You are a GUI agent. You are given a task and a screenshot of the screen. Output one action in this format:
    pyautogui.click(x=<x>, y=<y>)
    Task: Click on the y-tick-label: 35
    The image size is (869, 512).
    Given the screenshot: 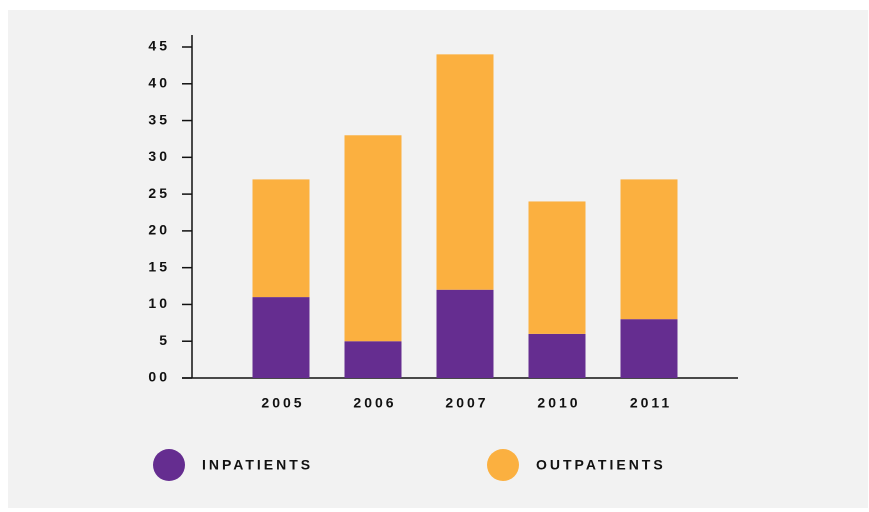 What is the action you would take?
    pyautogui.click(x=159, y=119)
    